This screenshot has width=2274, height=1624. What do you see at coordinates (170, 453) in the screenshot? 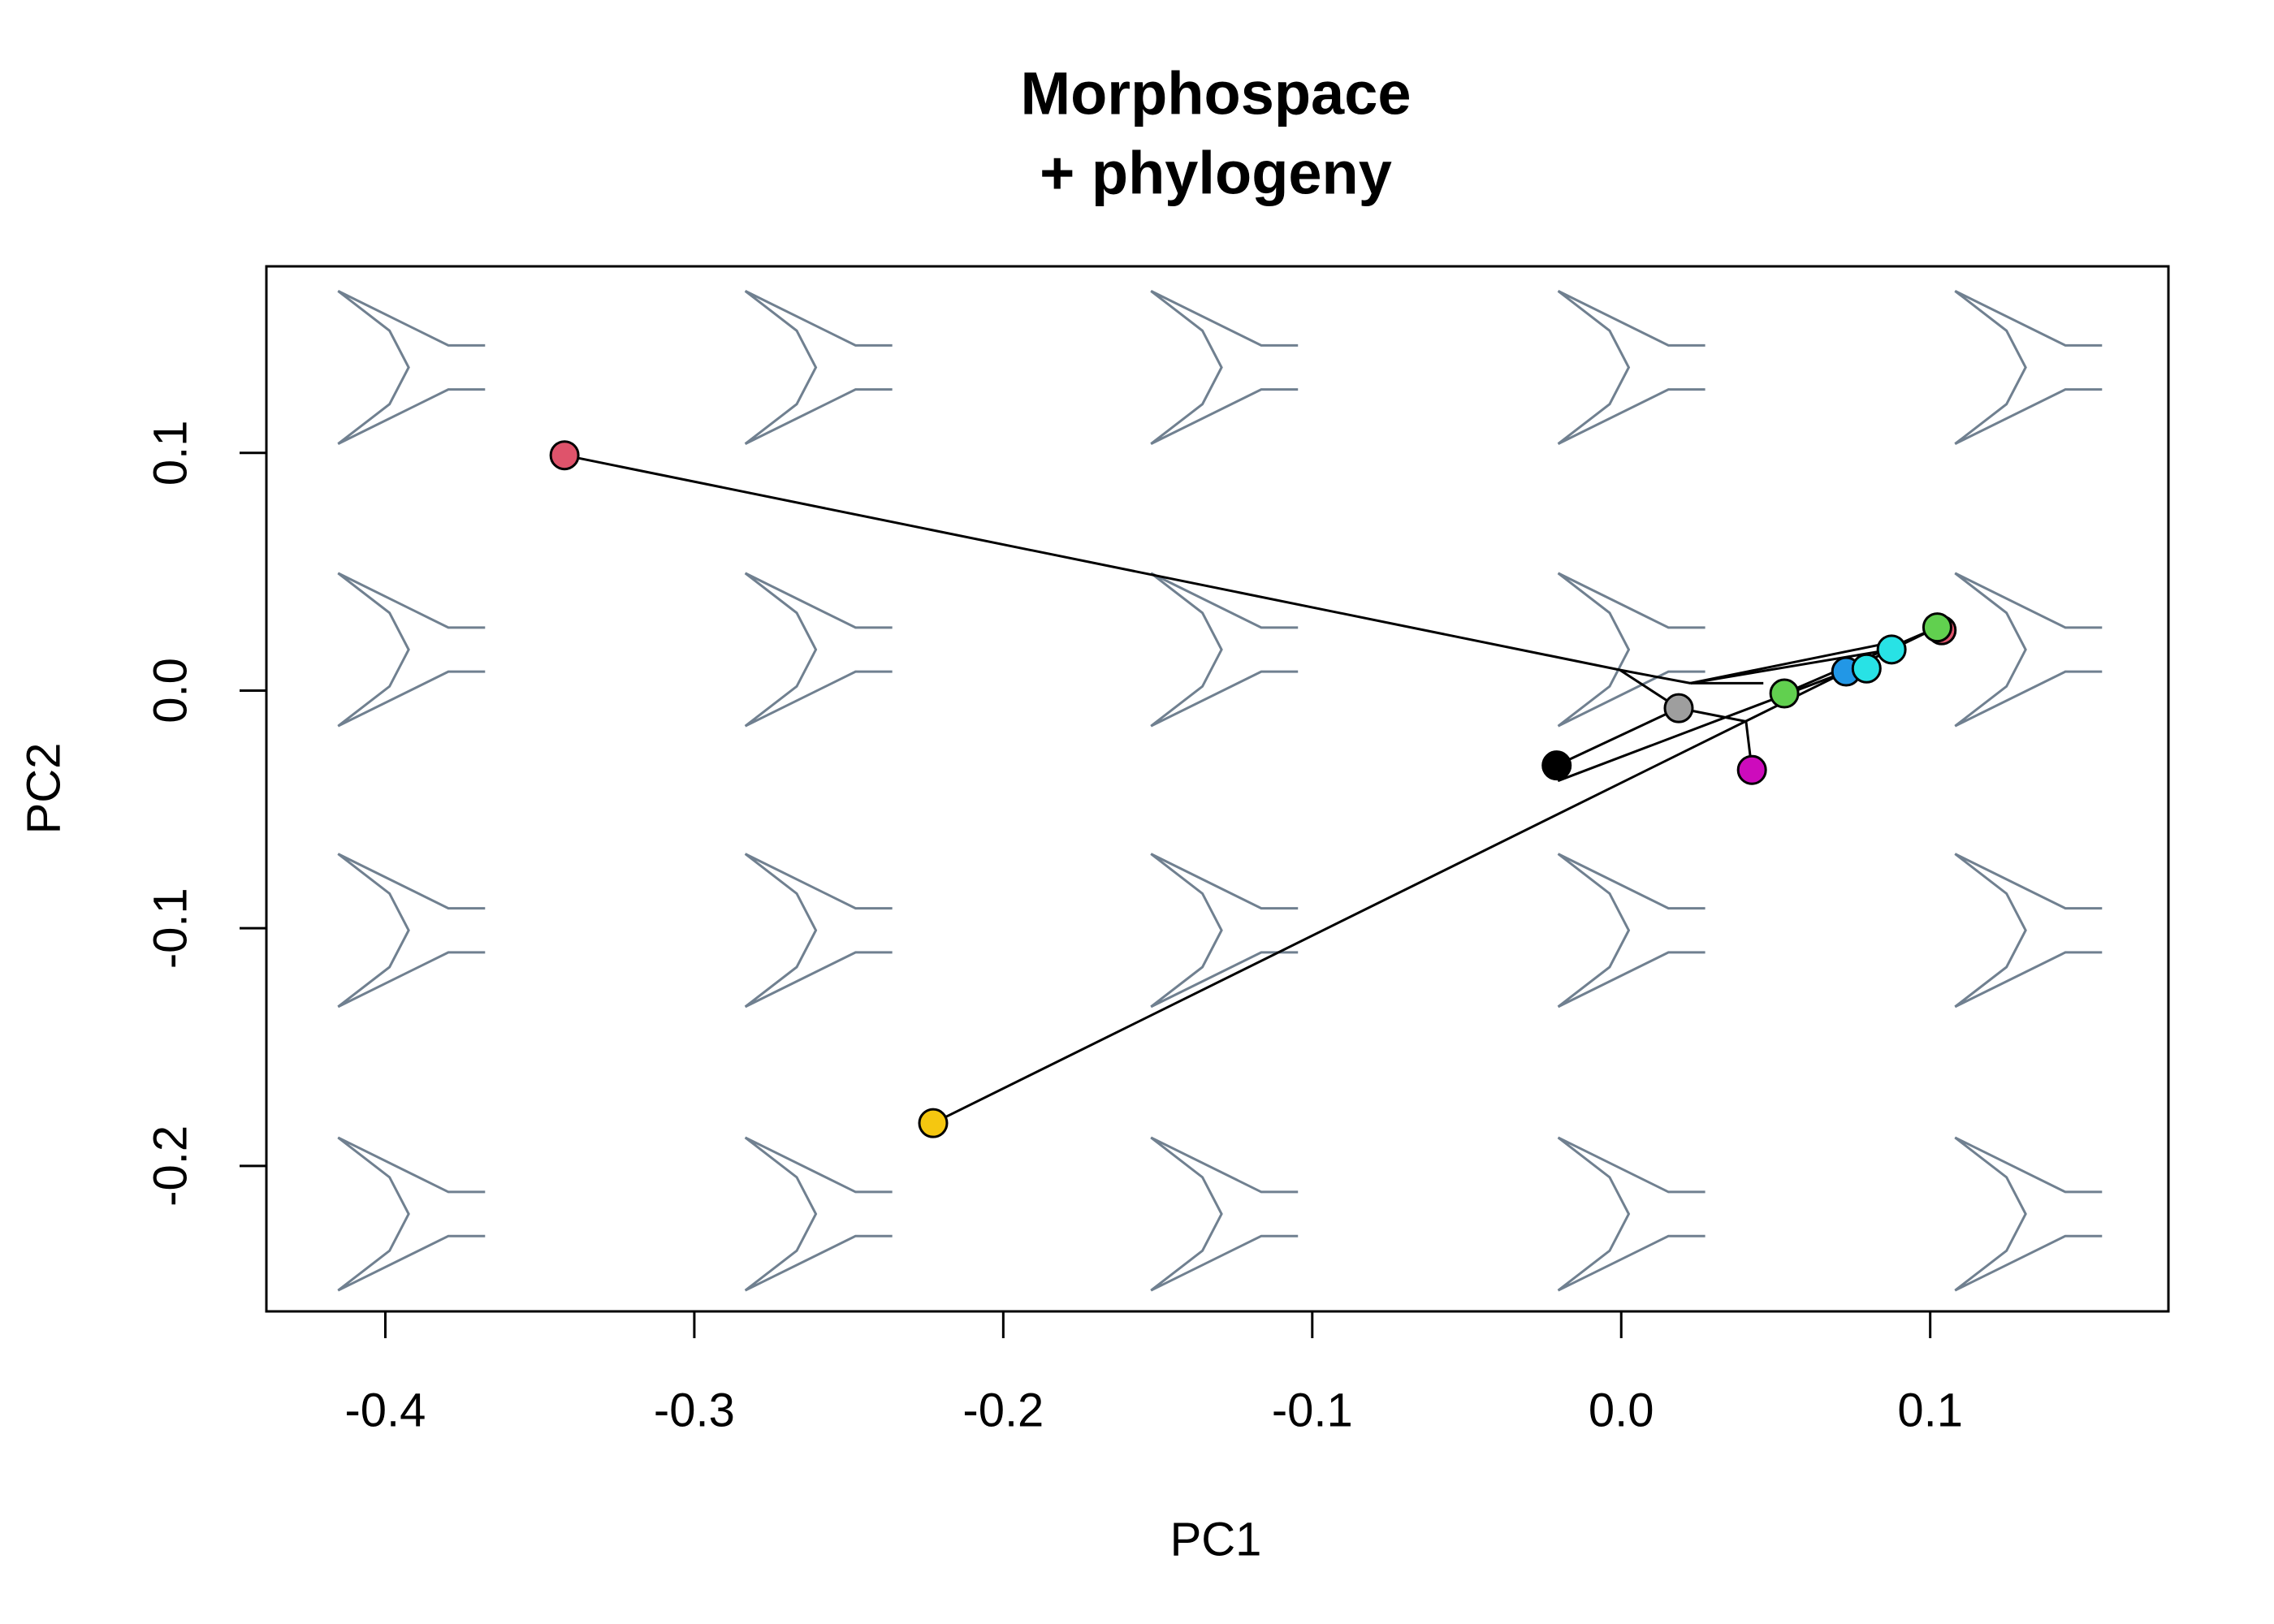
I see `y-tick-label: 0.1` at bounding box center [170, 453].